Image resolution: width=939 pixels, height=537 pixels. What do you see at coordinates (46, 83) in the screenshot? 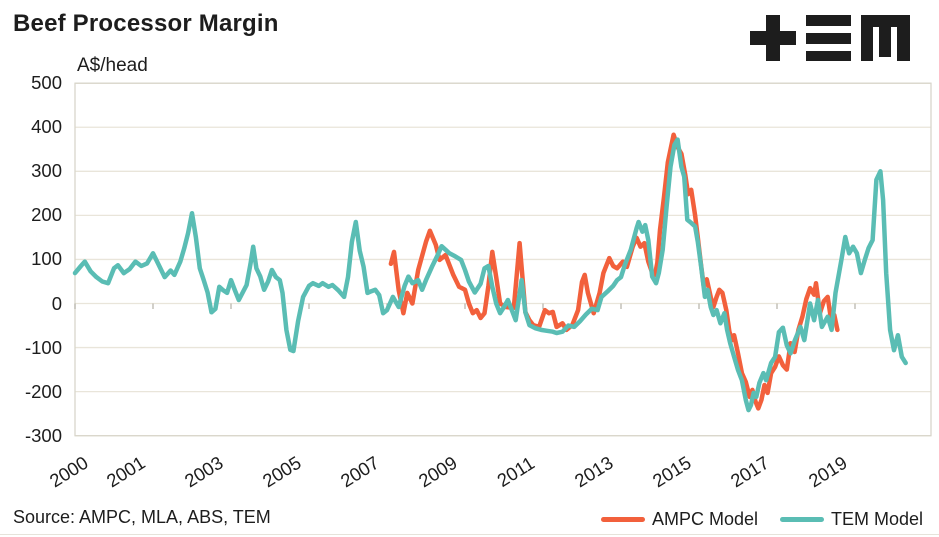
I see `y-tick-label-500: 500` at bounding box center [46, 83].